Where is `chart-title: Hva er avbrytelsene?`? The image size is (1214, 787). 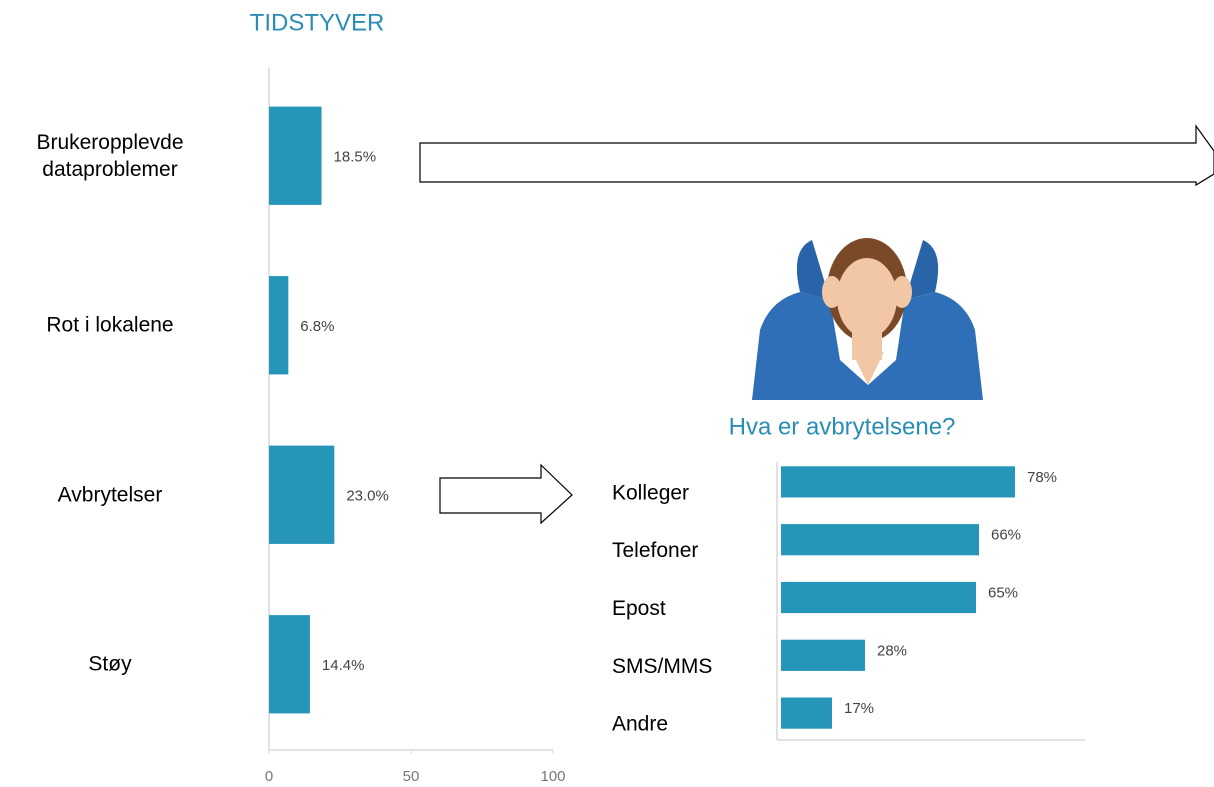 chart-title: Hva er avbrytelsene? is located at coordinates (842, 426).